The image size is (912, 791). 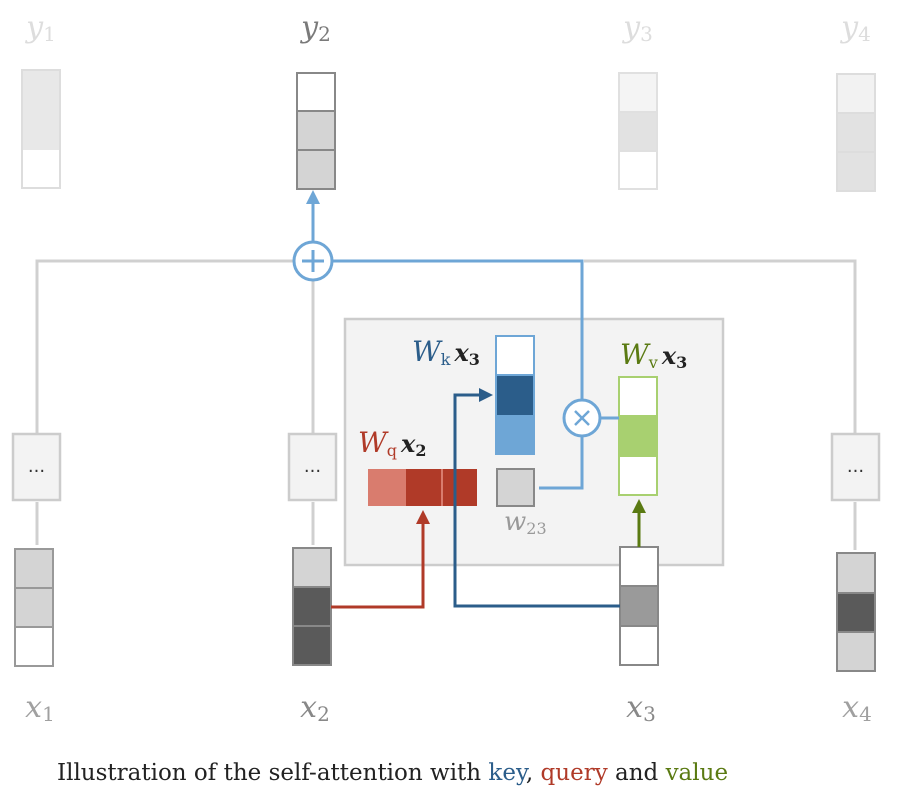 What do you see at coordinates (856, 612) in the screenshot?
I see `input-vector-x4` at bounding box center [856, 612].